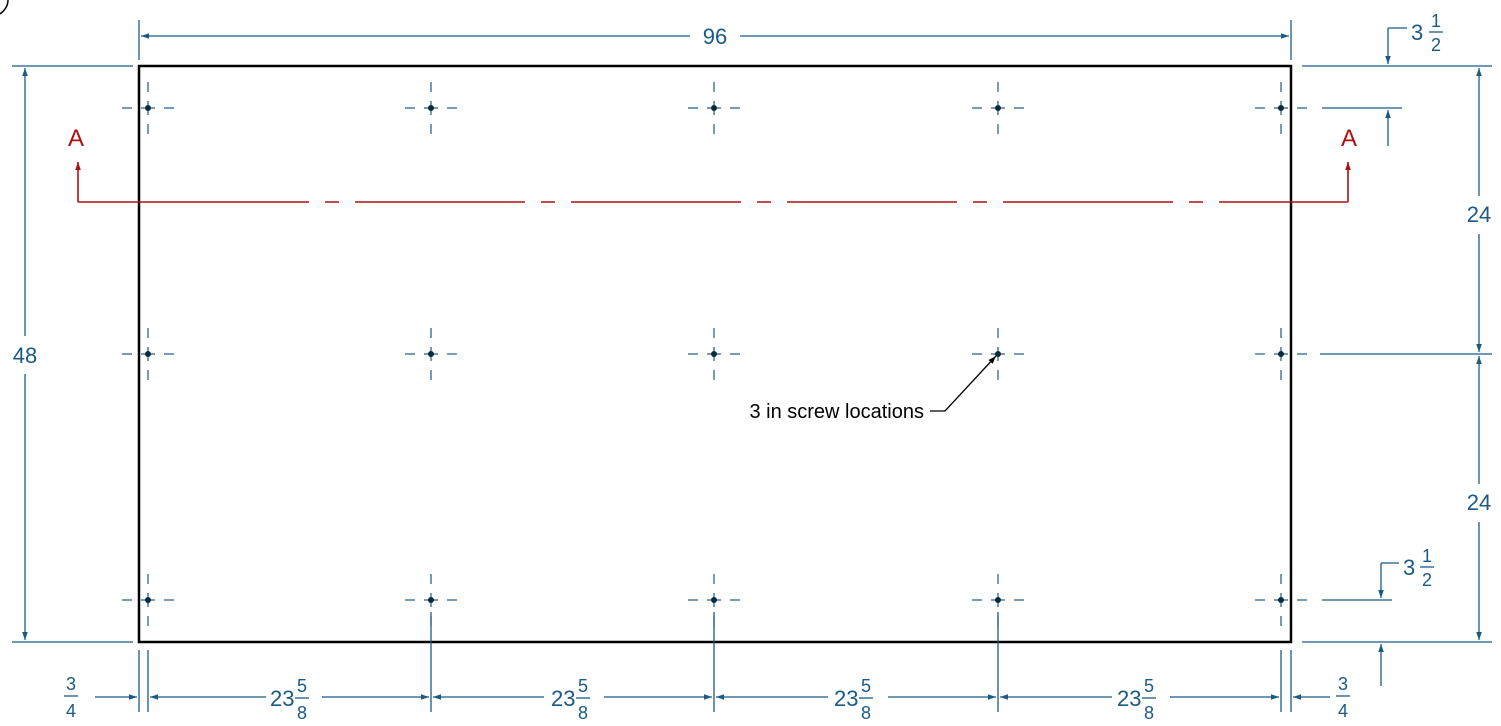 The height and width of the screenshot is (726, 1501). I want to click on left-offset-label: 3 4, so click(71, 697).